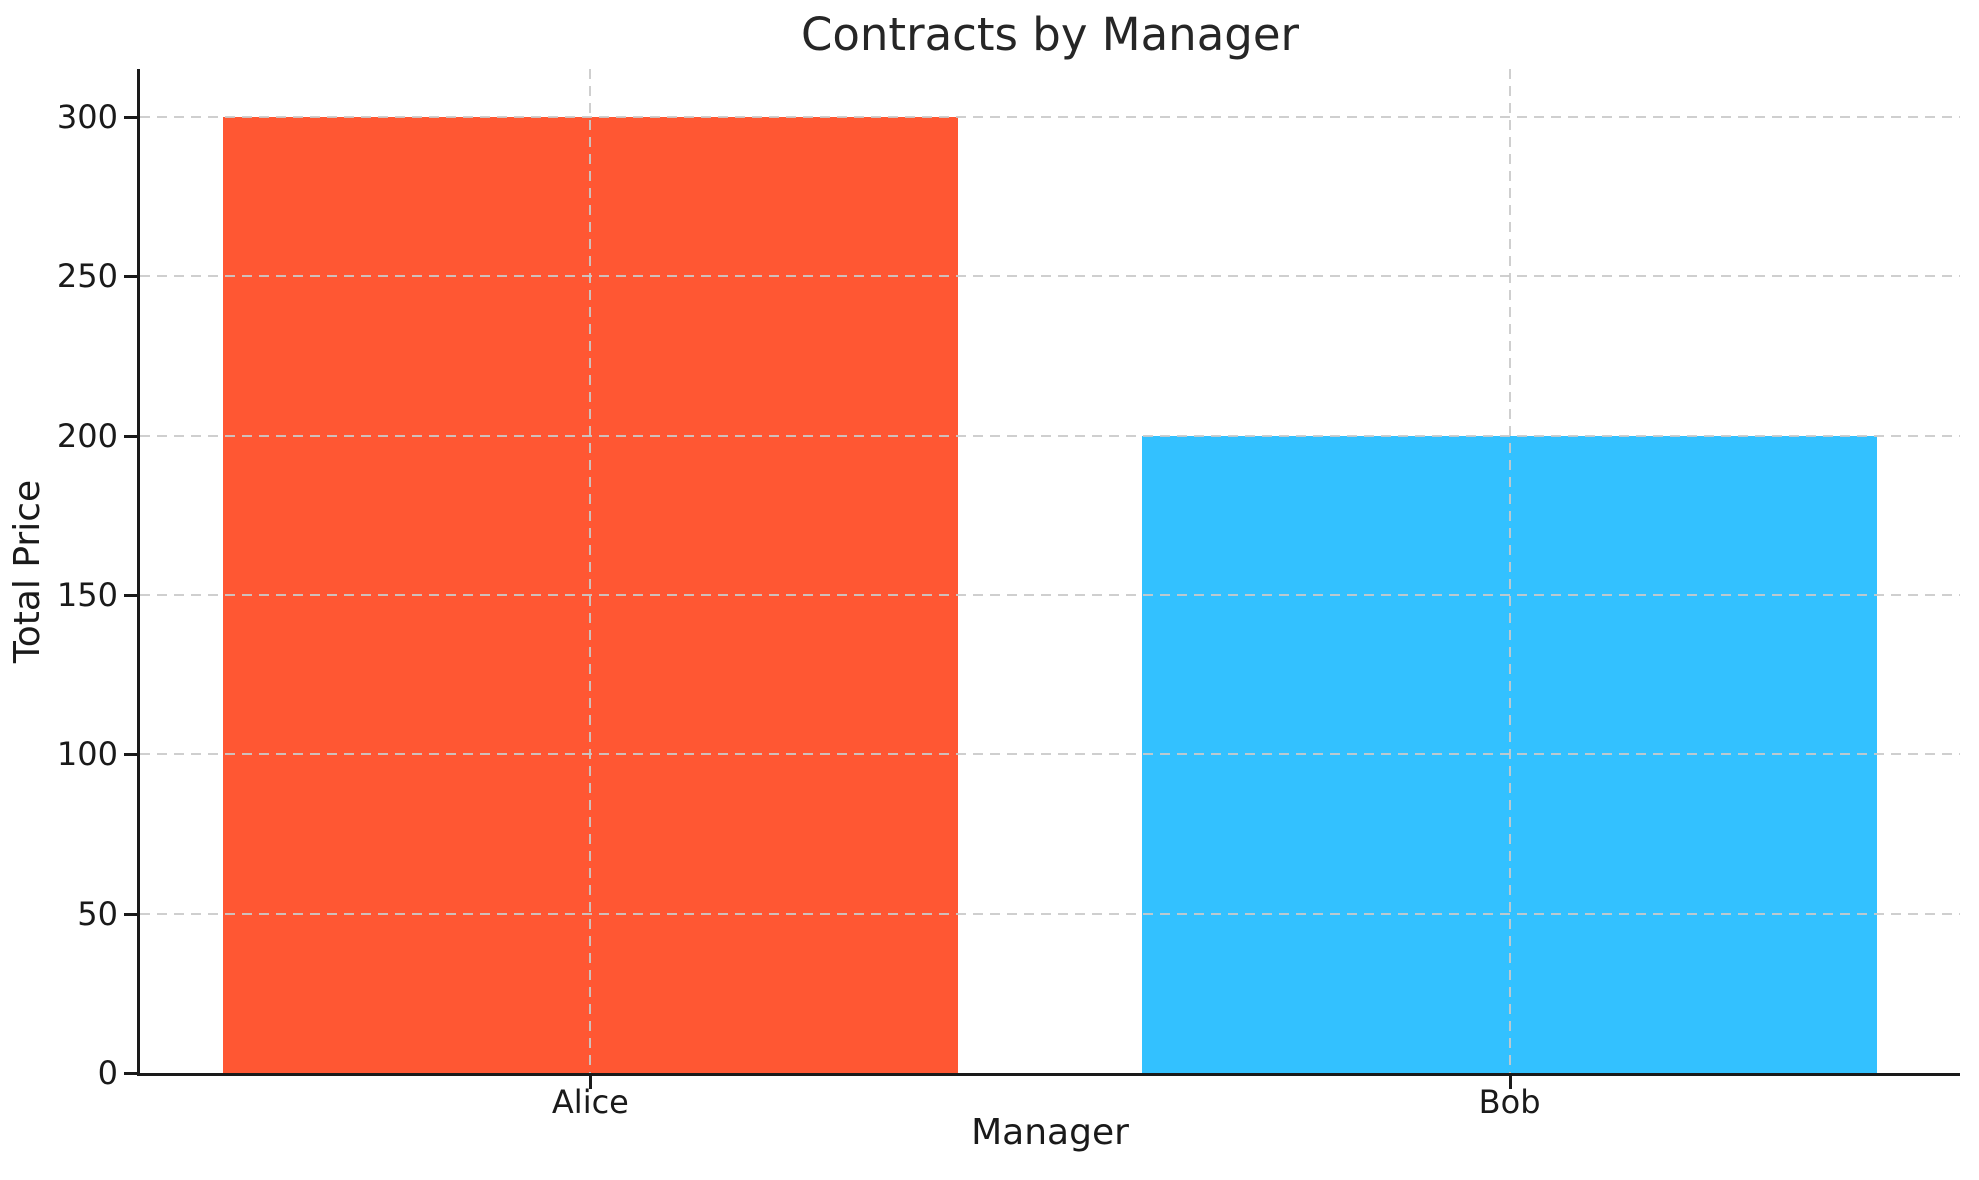 The height and width of the screenshot is (1180, 1979). I want to click on x-tick-label: Alice, so click(590, 1102).